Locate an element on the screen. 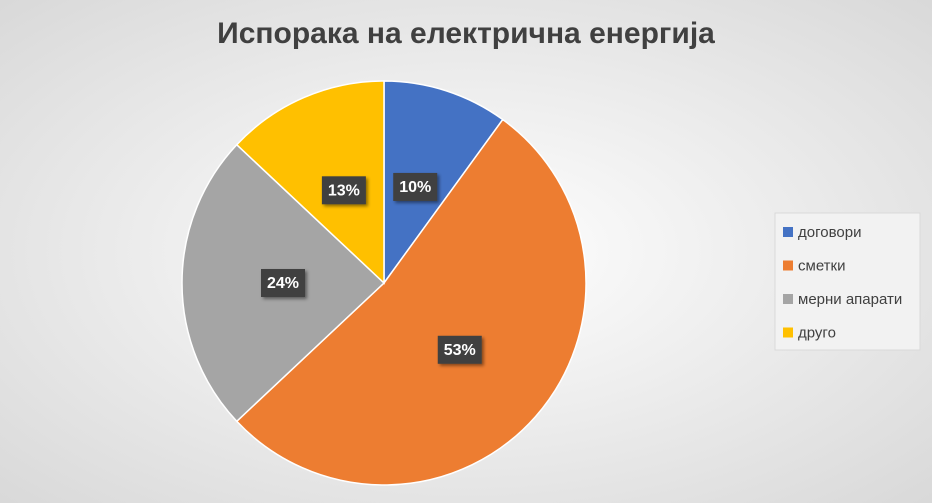 Image resolution: width=932 pixels, height=503 pixels. legend-box is located at coordinates (847, 281).